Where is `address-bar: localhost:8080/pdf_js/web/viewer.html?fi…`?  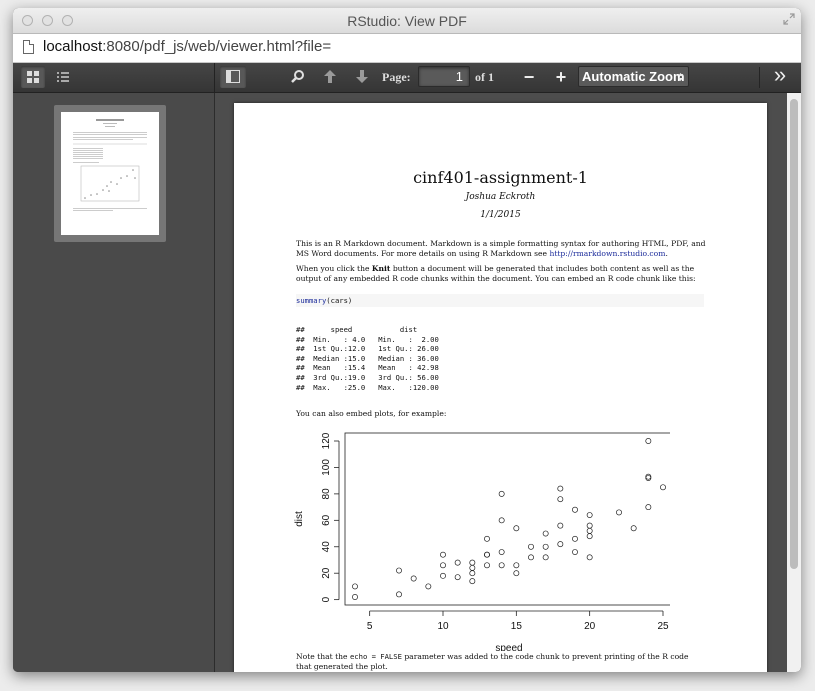 address-bar: localhost:8080/pdf_js/web/viewer.html?fi… is located at coordinates (407, 48).